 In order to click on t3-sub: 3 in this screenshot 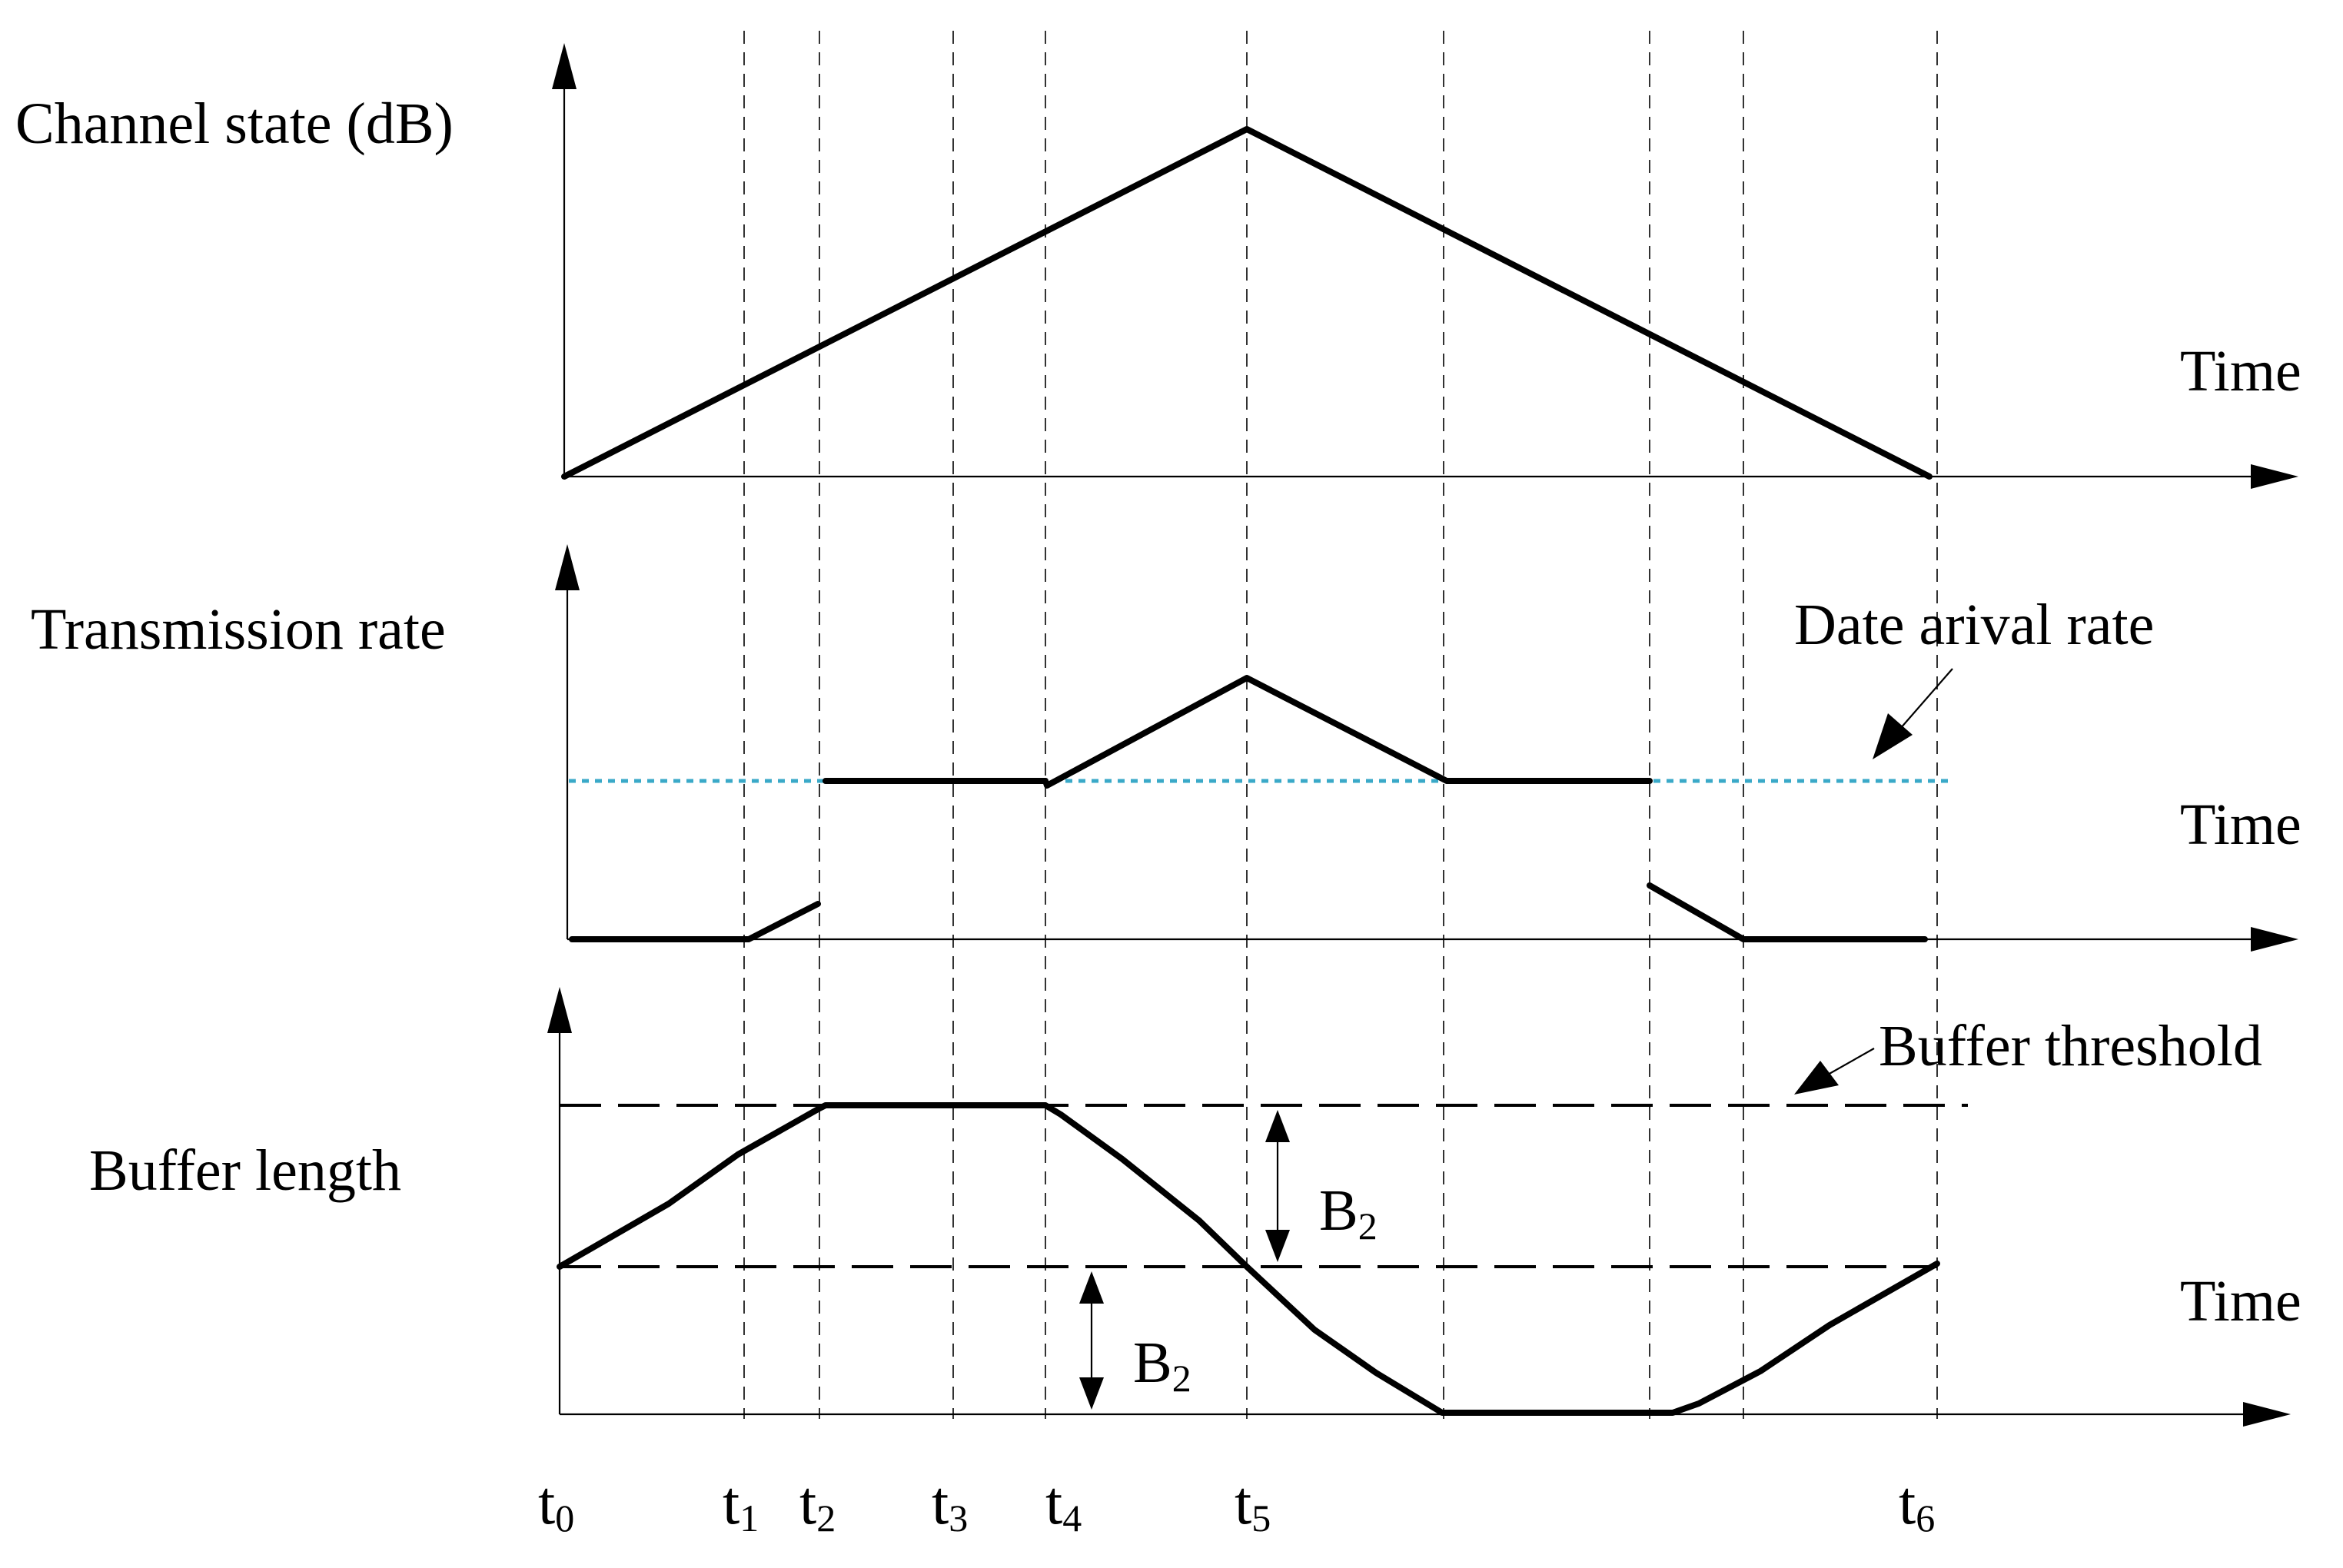, I will do `click(958, 1518)`.